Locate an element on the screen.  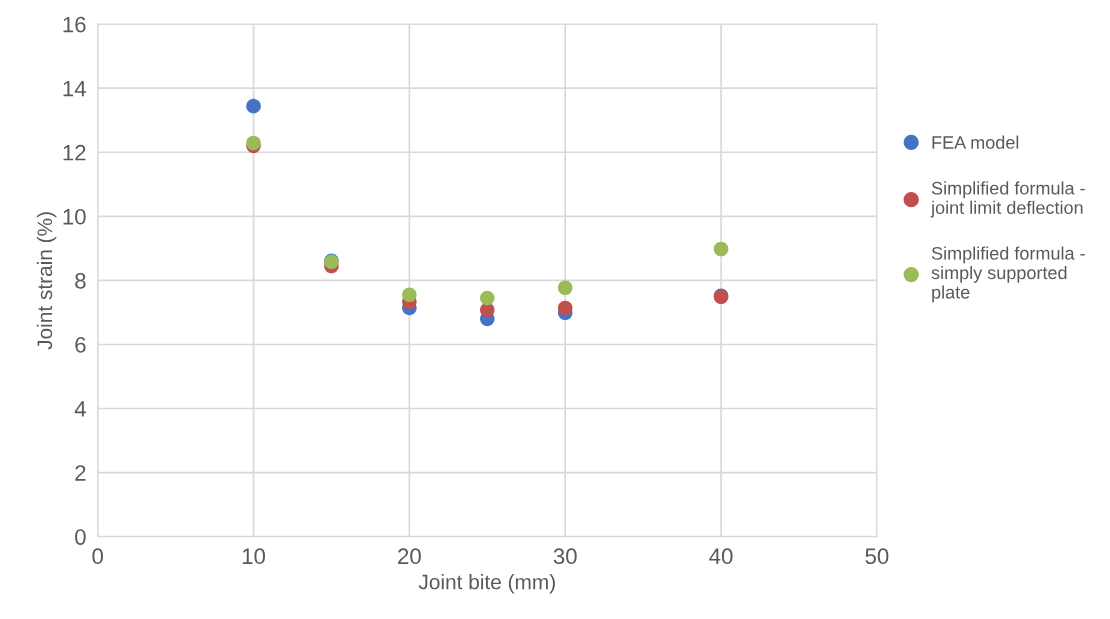
x-tick-label: 10 is located at coordinates (254, 556).